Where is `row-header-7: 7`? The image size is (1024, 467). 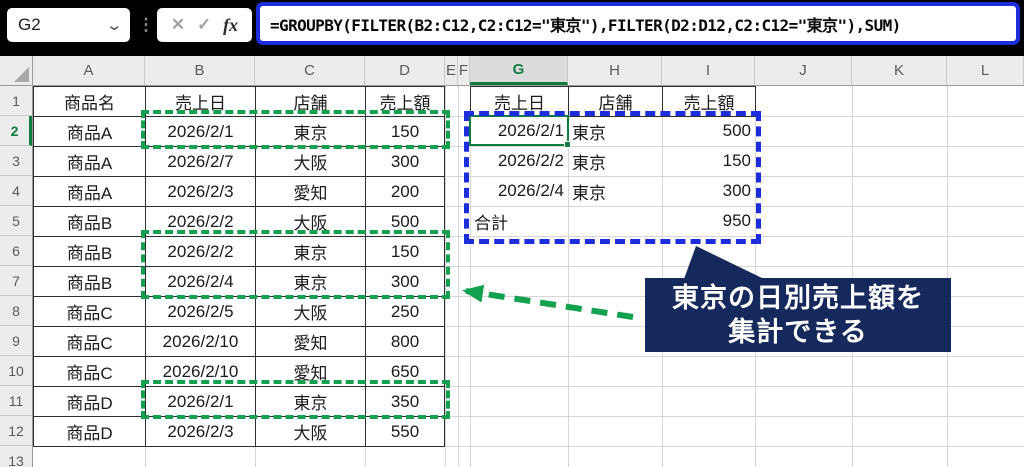
row-header-7: 7 is located at coordinates (16, 281).